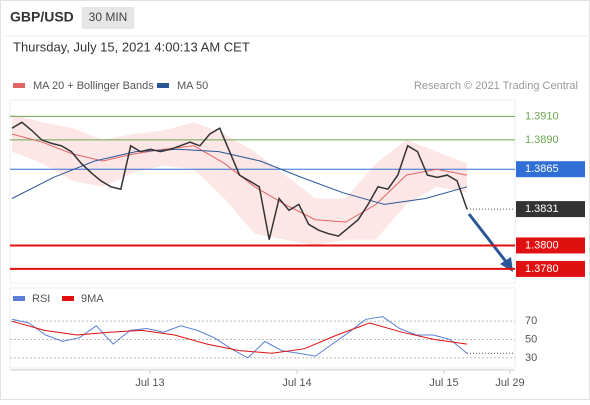  I want to click on level-label: 1.3865, so click(542, 169).